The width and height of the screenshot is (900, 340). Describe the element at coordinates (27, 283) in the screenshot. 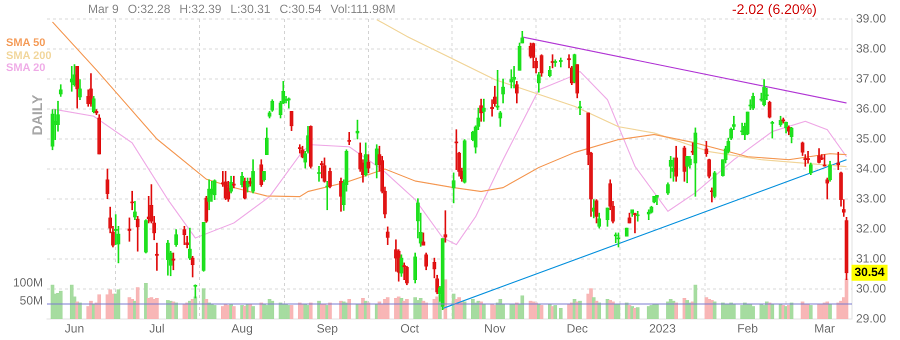

I see `y2-tick-label: 100M` at that location.